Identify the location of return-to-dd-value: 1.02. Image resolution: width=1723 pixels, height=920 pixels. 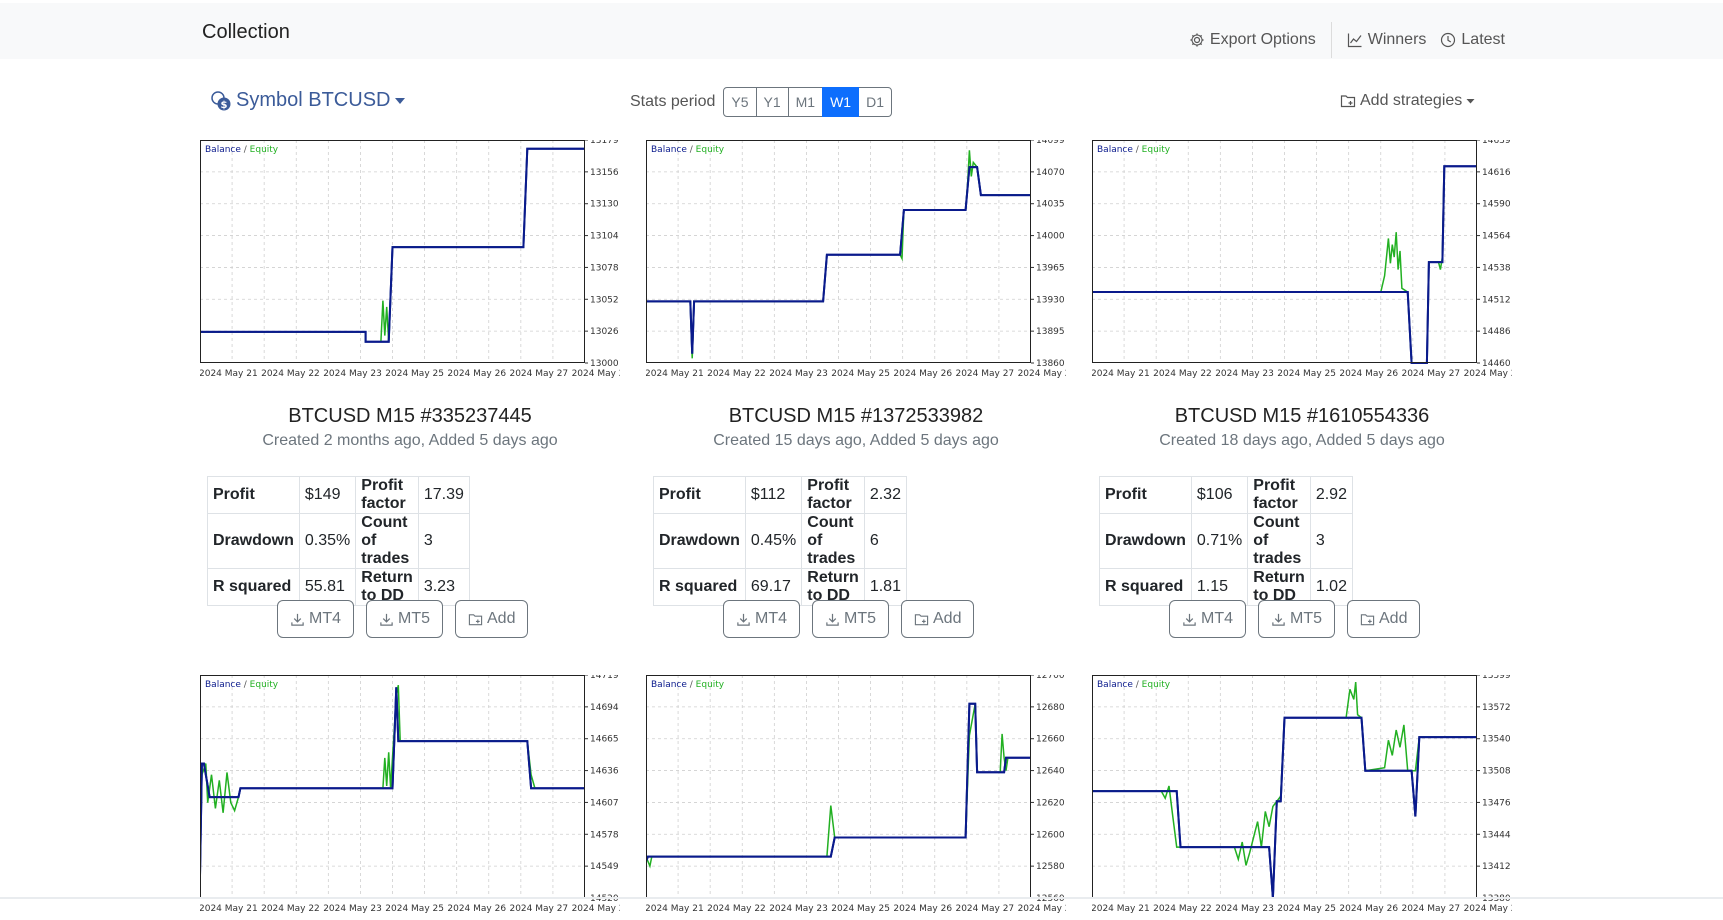
(1331, 587).